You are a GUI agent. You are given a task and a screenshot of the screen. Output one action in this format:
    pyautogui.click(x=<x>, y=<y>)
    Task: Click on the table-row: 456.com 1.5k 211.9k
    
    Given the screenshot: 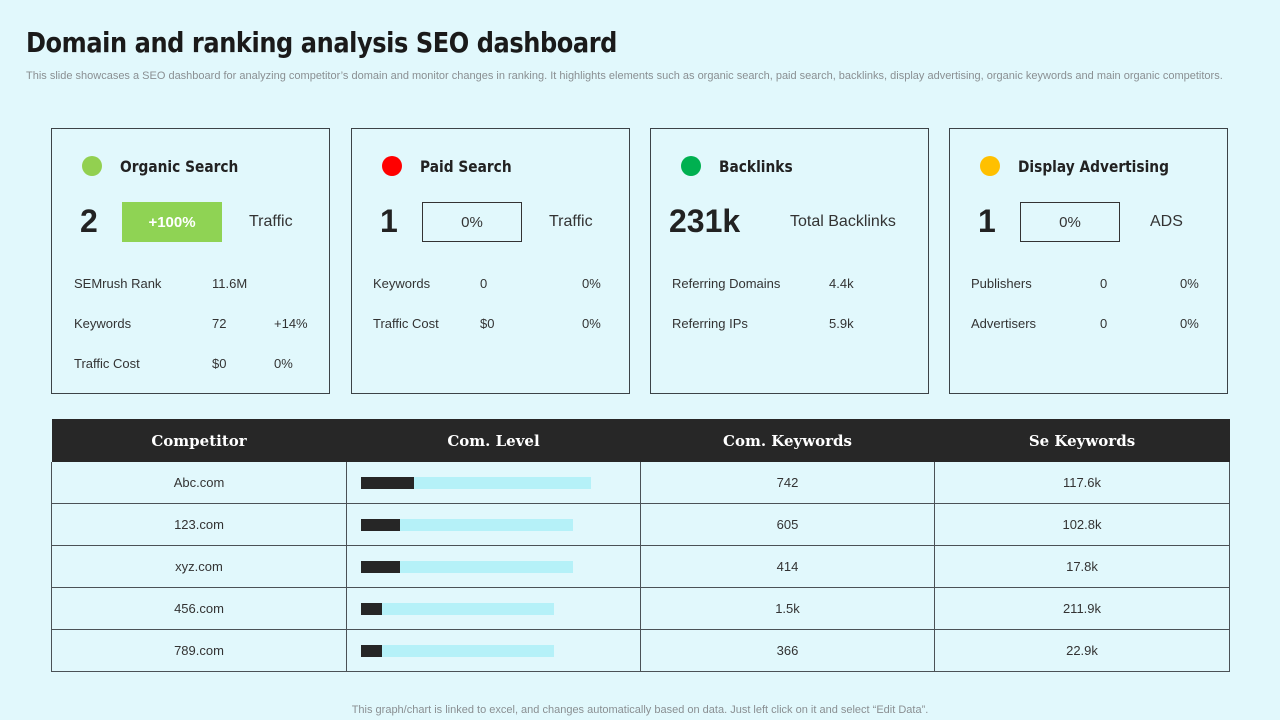 What is the action you would take?
    pyautogui.click(x=640, y=608)
    